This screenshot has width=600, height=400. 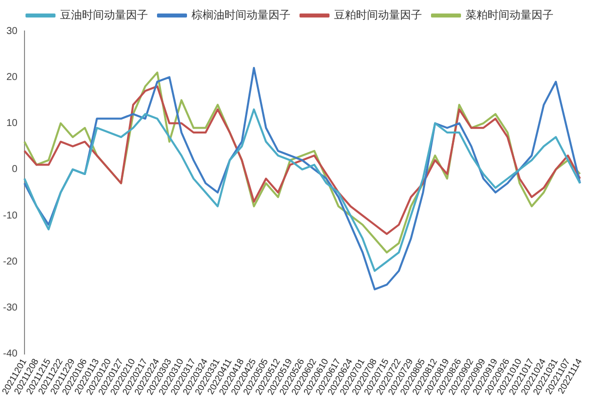 What do you see at coordinates (10, 216) in the screenshot?
I see `y-tick-label: -10` at bounding box center [10, 216].